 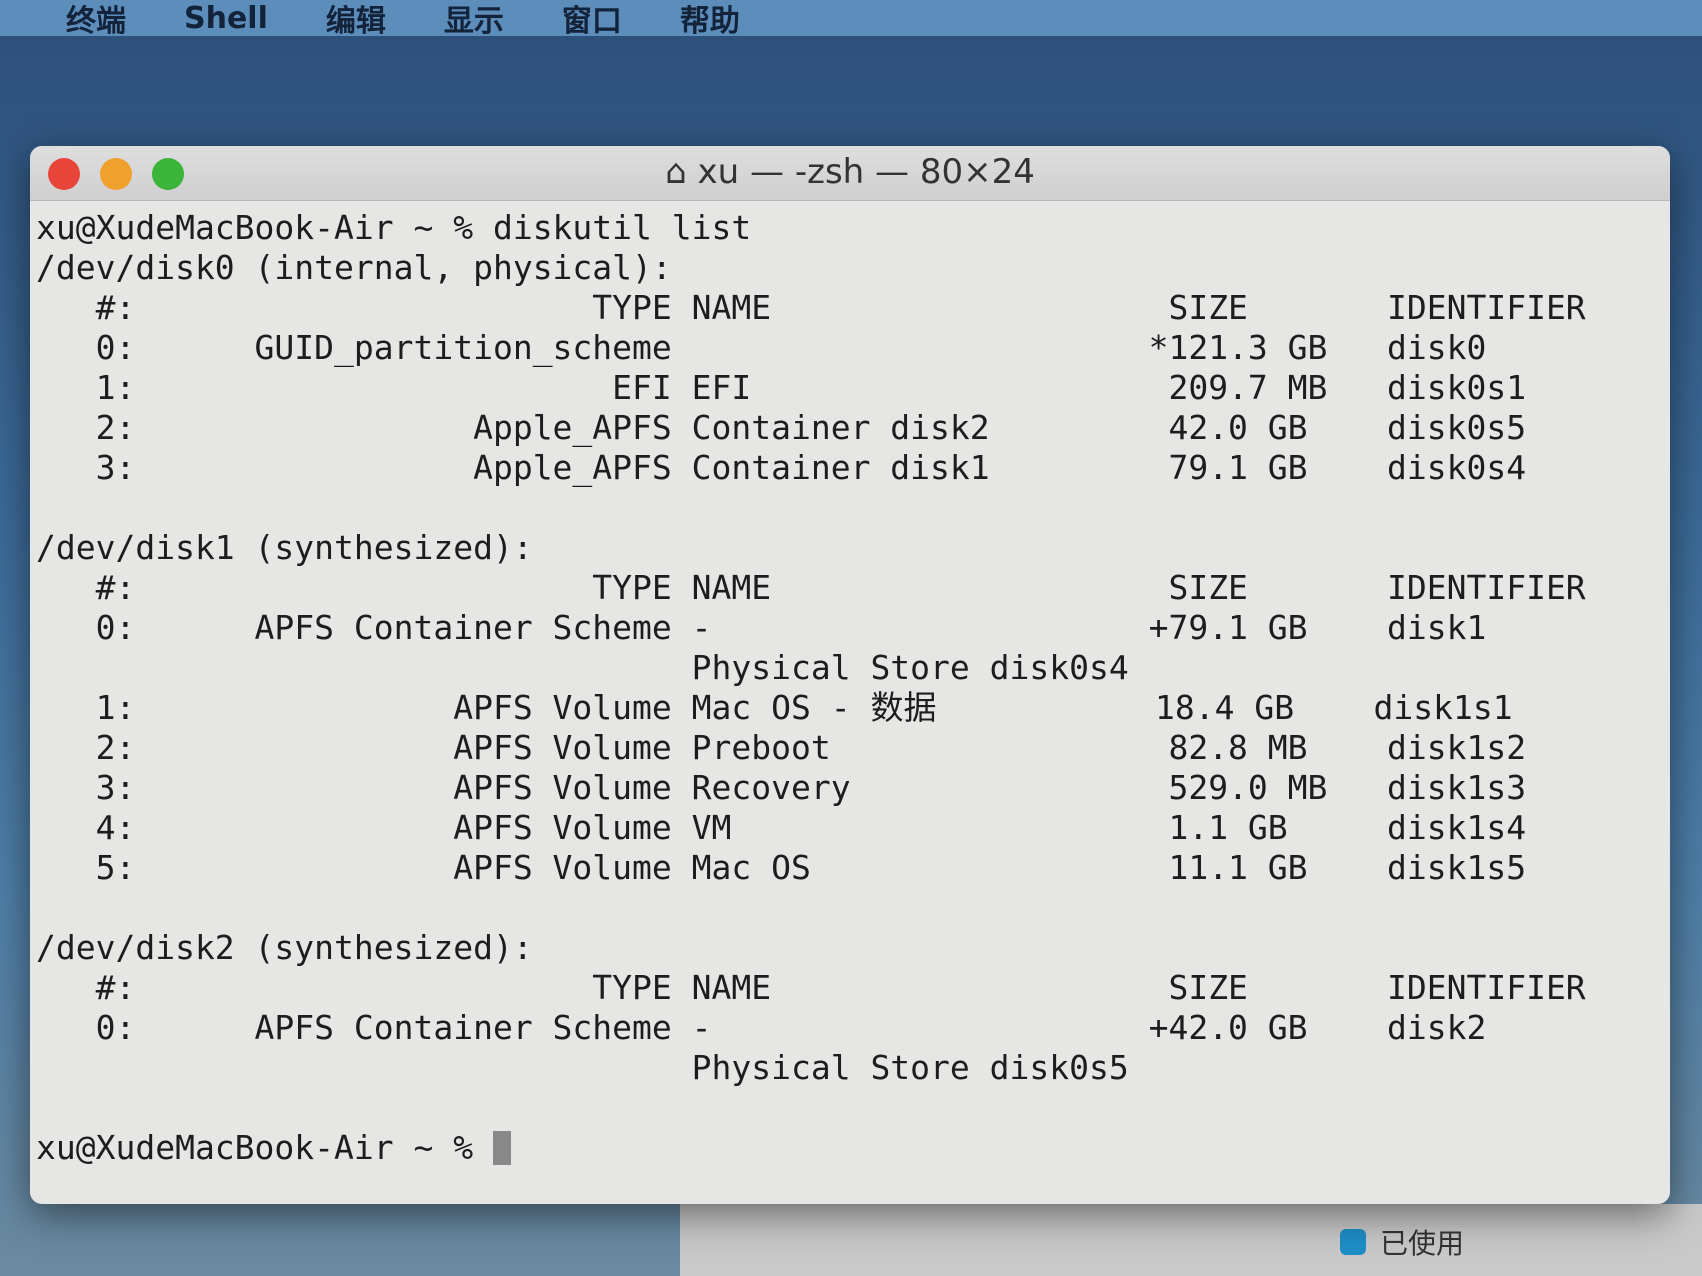 What do you see at coordinates (582, 667) in the screenshot?
I see `terminal-line: Physical Store disk0s4` at bounding box center [582, 667].